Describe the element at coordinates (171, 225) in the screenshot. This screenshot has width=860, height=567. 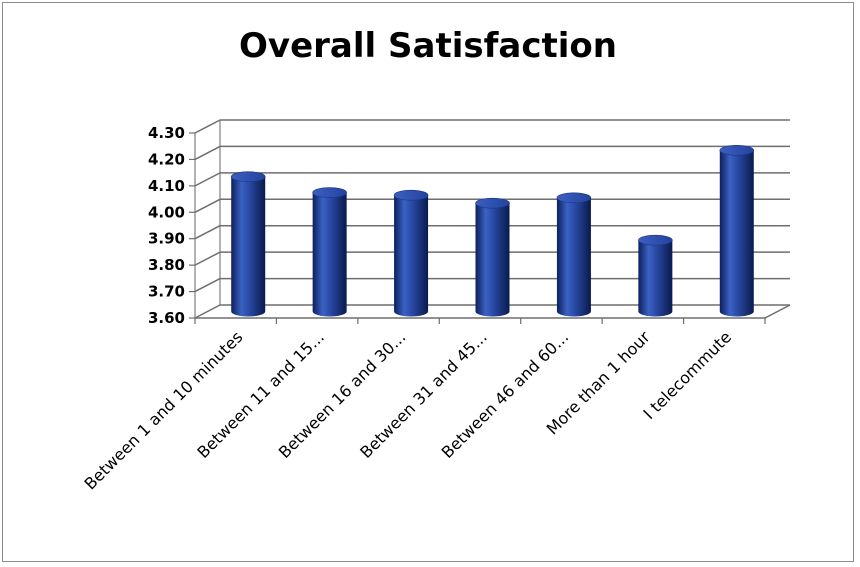
I see `y-axis: 3.60 3.70 3.80 3.90 4.00 4.10 4.20 4.30` at that location.